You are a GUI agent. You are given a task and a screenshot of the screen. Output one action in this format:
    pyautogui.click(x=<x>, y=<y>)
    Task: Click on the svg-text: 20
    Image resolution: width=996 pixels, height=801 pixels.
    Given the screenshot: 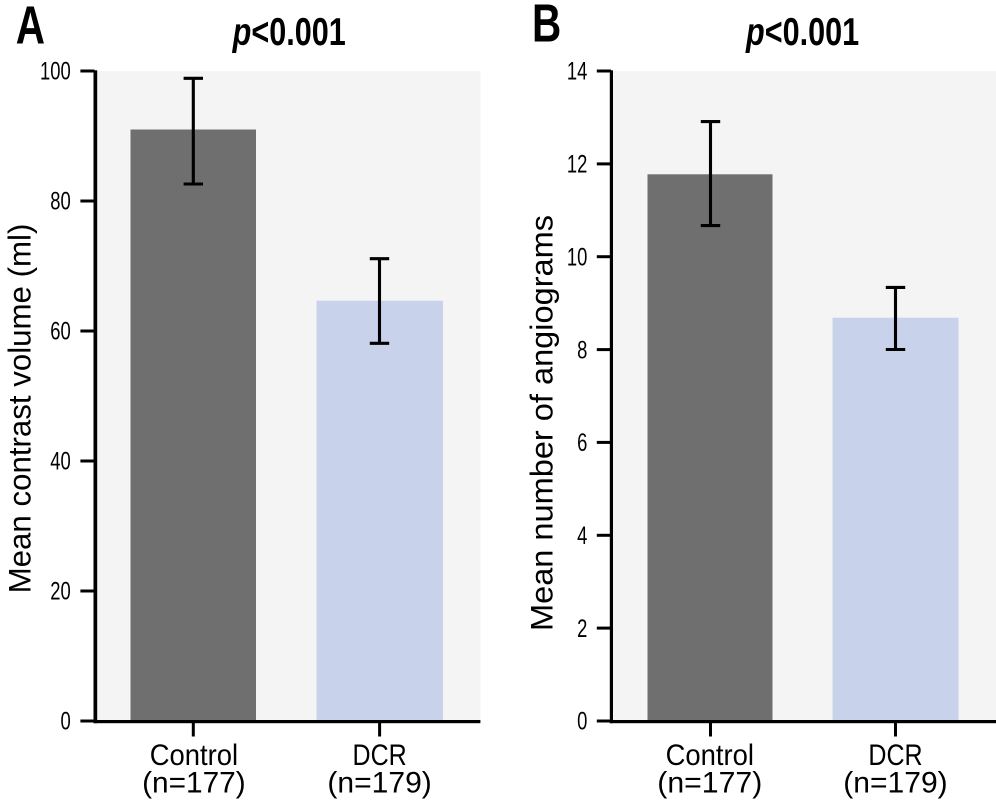 What is the action you would take?
    pyautogui.click(x=60, y=591)
    